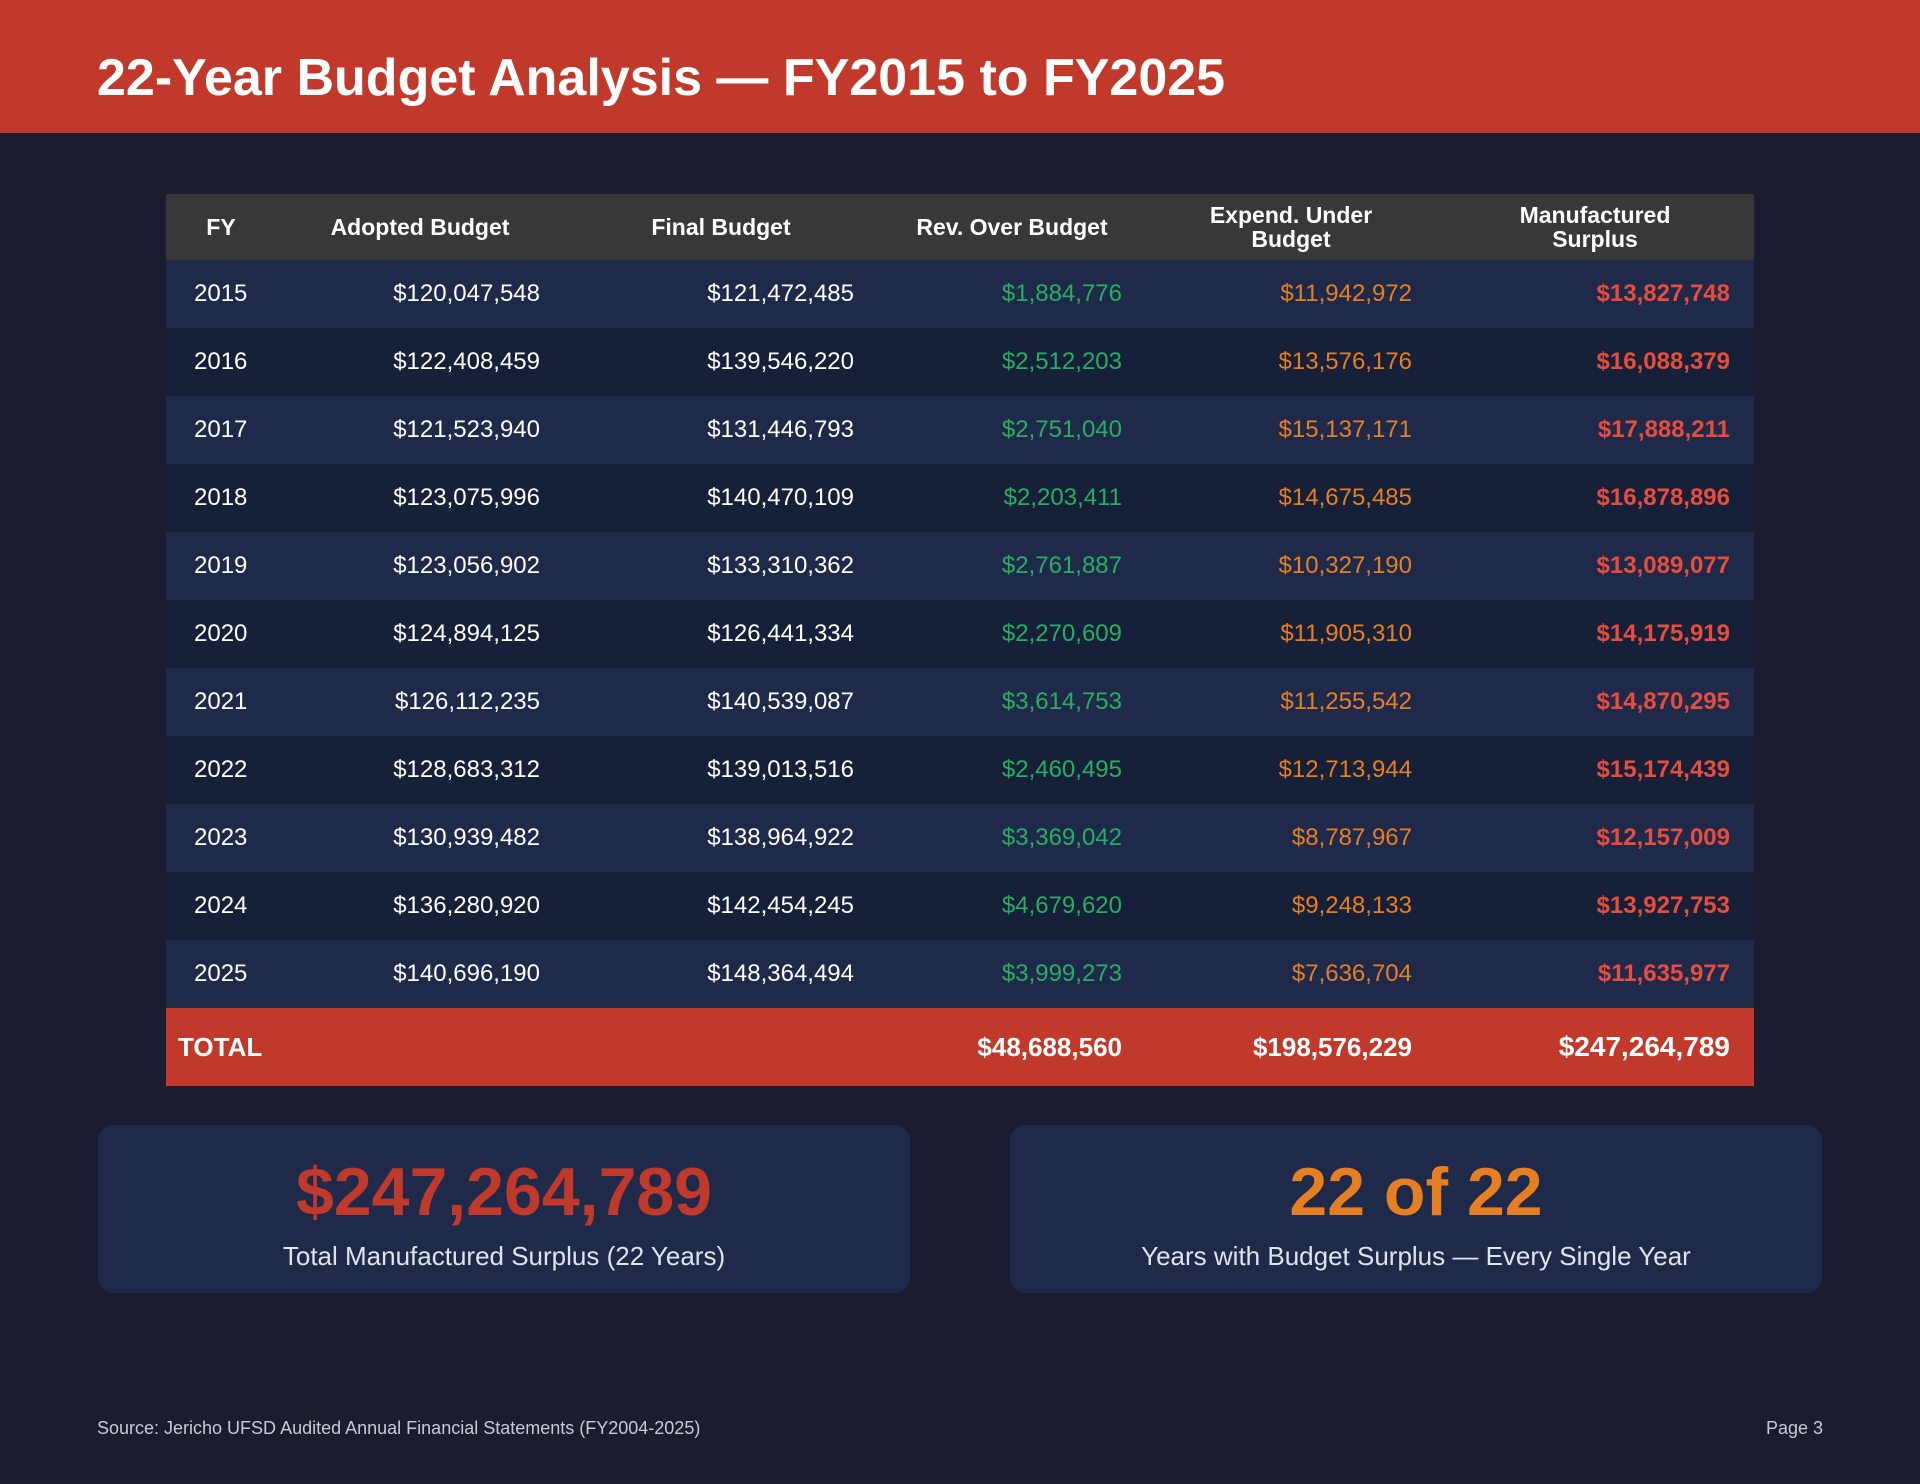 Image resolution: width=1920 pixels, height=1484 pixels. Describe the element at coordinates (220, 1046) in the screenshot. I see `total-label: TOTAL` at that location.